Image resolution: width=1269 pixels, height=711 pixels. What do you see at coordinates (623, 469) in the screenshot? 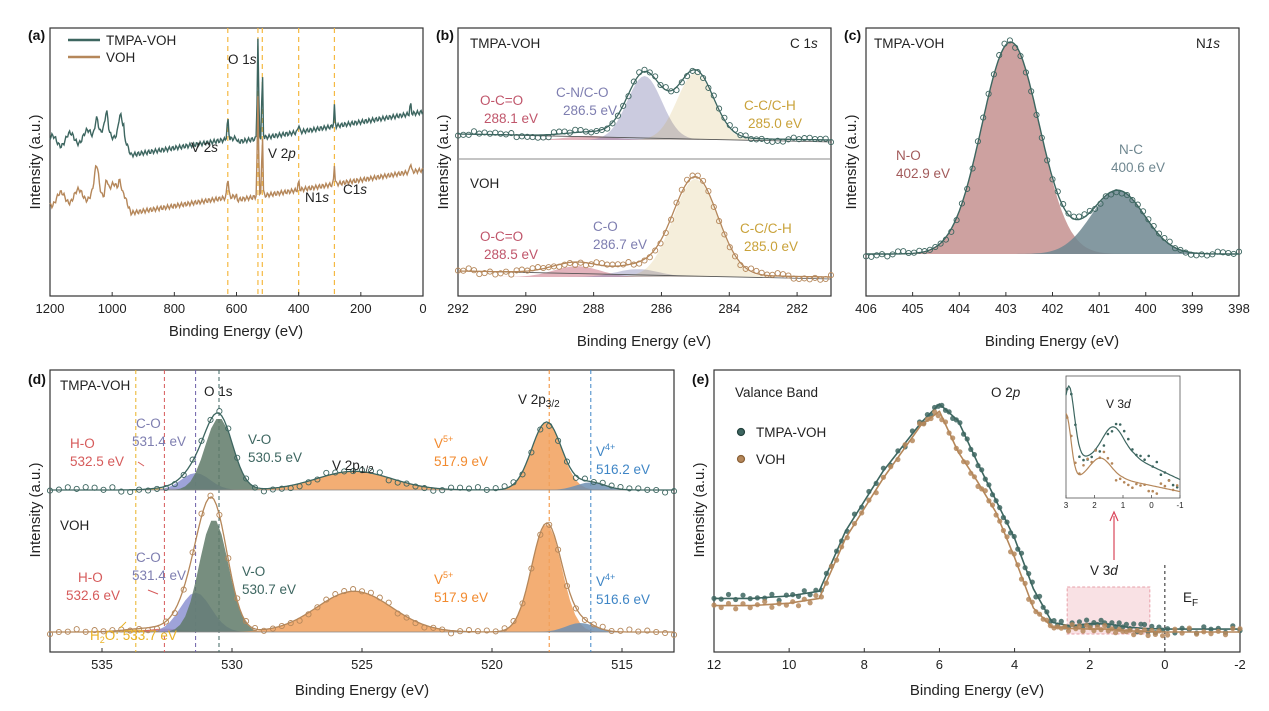
I see `peak-value-v4-top: 516.2 eV` at bounding box center [623, 469].